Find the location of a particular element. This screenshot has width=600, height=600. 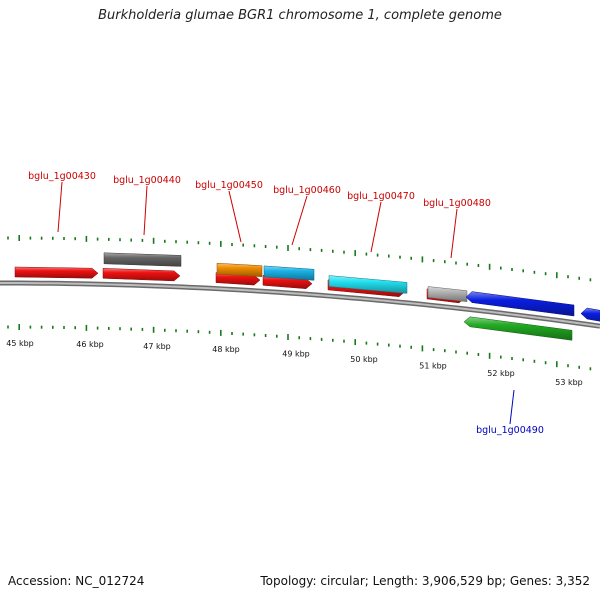

blue-arrow-bglu_1g00490 is located at coordinates (520, 304).